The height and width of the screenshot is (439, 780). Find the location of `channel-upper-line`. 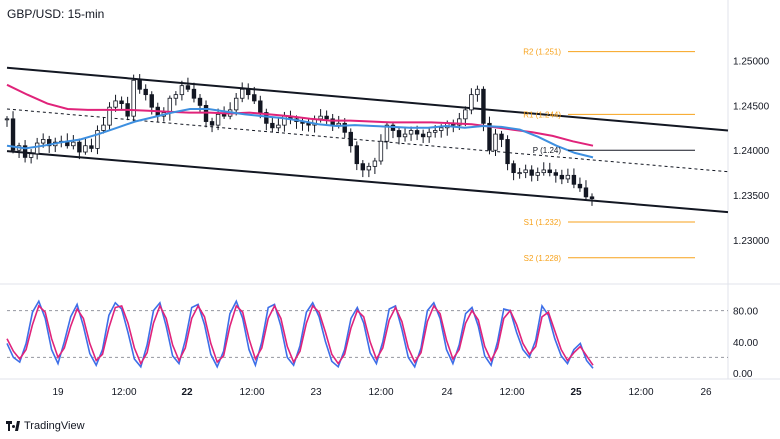

channel-upper-line is located at coordinates (367, 99).